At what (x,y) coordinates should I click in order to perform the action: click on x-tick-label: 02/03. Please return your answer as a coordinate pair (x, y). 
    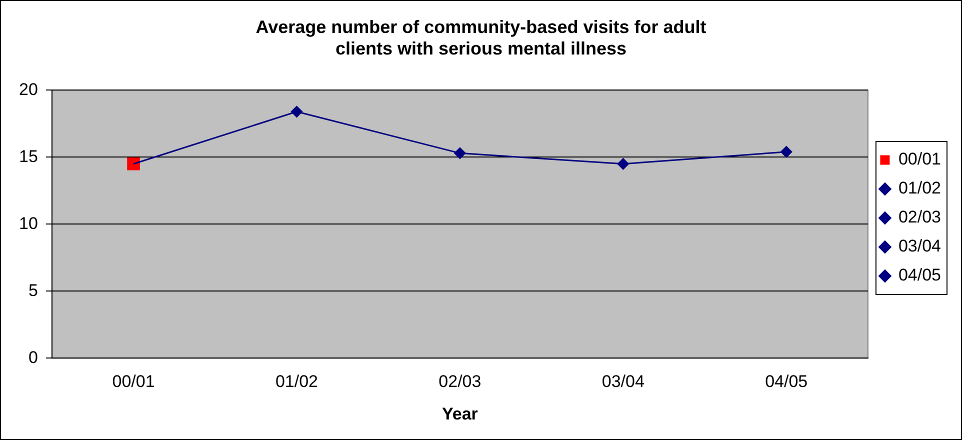
    Looking at the image, I should click on (460, 382).